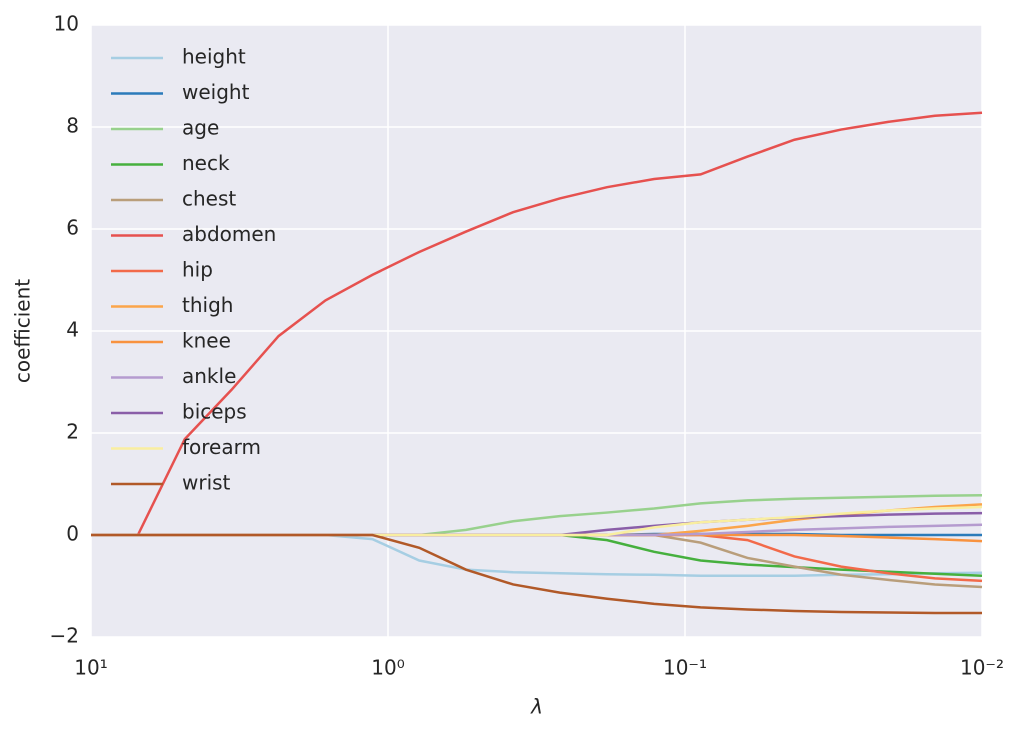 Image resolution: width=1019 pixels, height=735 pixels. What do you see at coordinates (216, 92) in the screenshot?
I see `legend-label: weight` at bounding box center [216, 92].